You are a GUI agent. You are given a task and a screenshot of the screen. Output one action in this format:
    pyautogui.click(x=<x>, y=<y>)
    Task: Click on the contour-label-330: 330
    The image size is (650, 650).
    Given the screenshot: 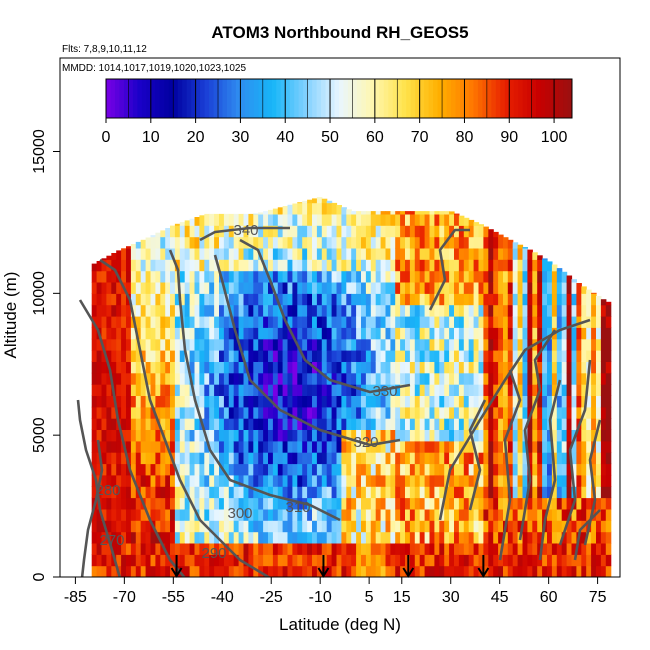 What is the action you would take?
    pyautogui.click(x=384, y=391)
    